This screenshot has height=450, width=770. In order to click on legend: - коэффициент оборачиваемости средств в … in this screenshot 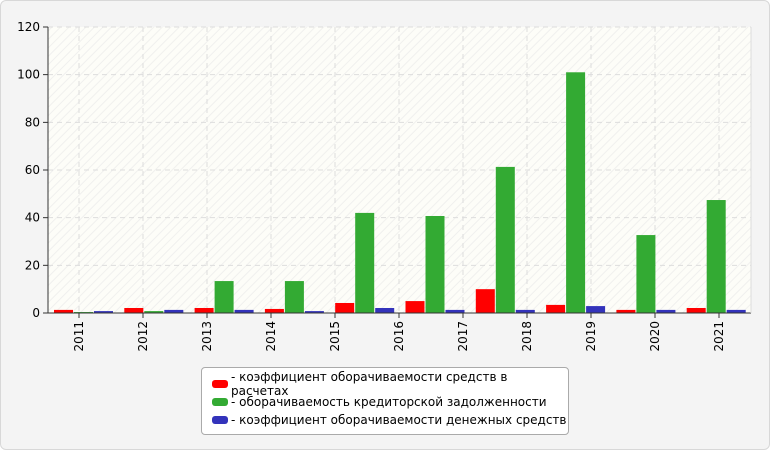, I will do `click(385, 401)`.